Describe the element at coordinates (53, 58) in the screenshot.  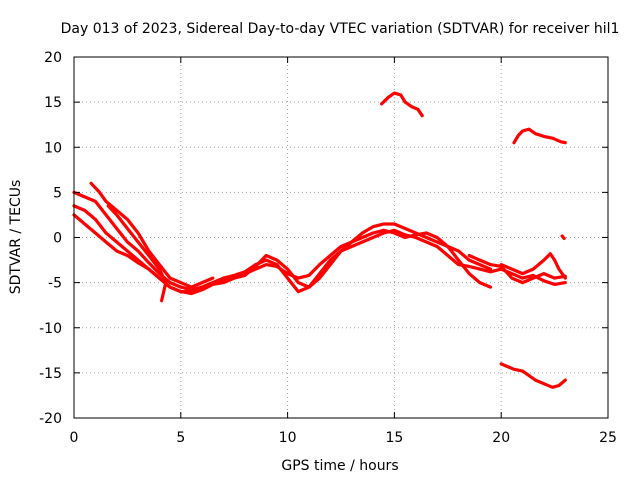
I see `y-tick-label: 20` at that location.